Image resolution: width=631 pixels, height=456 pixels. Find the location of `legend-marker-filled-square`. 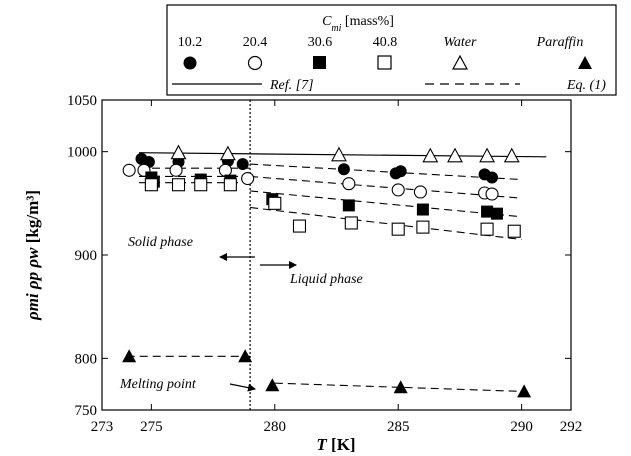

legend-marker-filled-square is located at coordinates (319, 62).